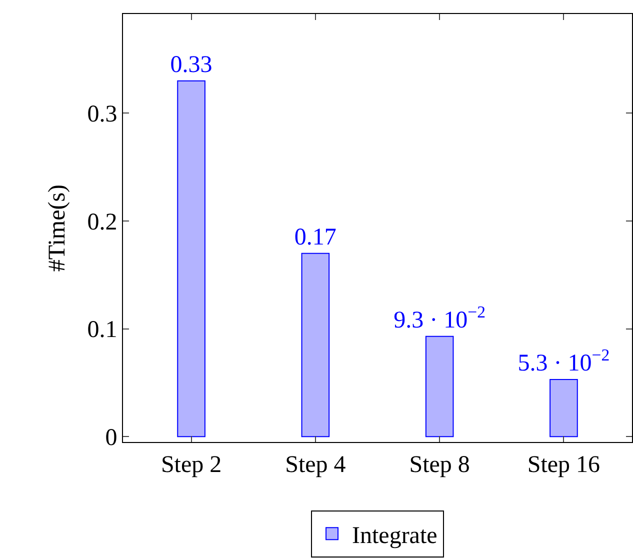  I want to click on x-tick-label: Step 16, so click(563, 465).